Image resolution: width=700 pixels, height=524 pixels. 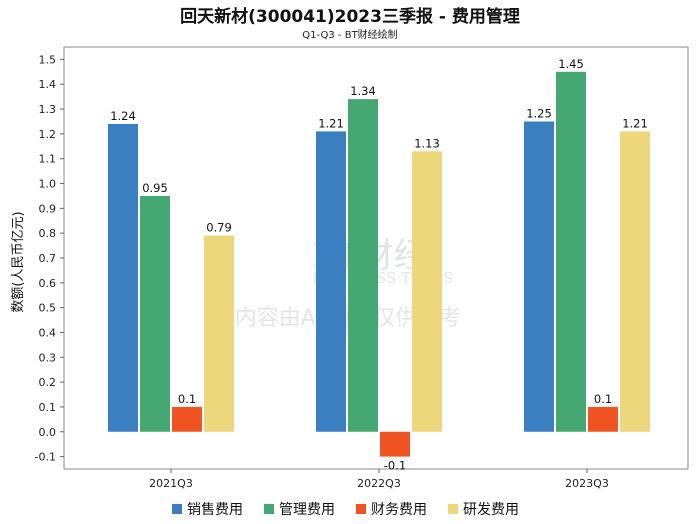 What do you see at coordinates (307, 510) in the screenshot?
I see `legend-label: 管理费用` at bounding box center [307, 510].